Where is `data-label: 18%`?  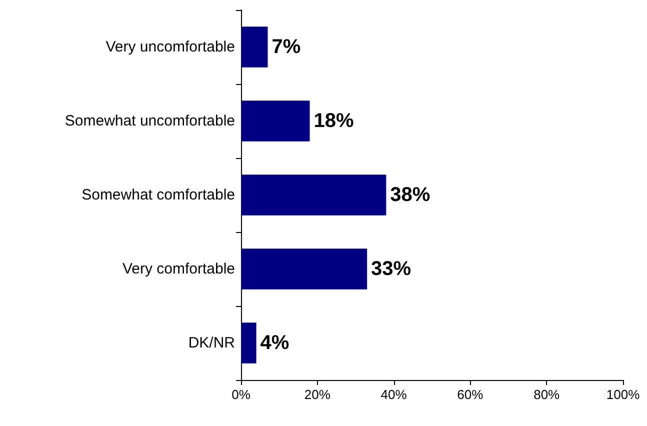
data-label: 18% is located at coordinates (334, 121).